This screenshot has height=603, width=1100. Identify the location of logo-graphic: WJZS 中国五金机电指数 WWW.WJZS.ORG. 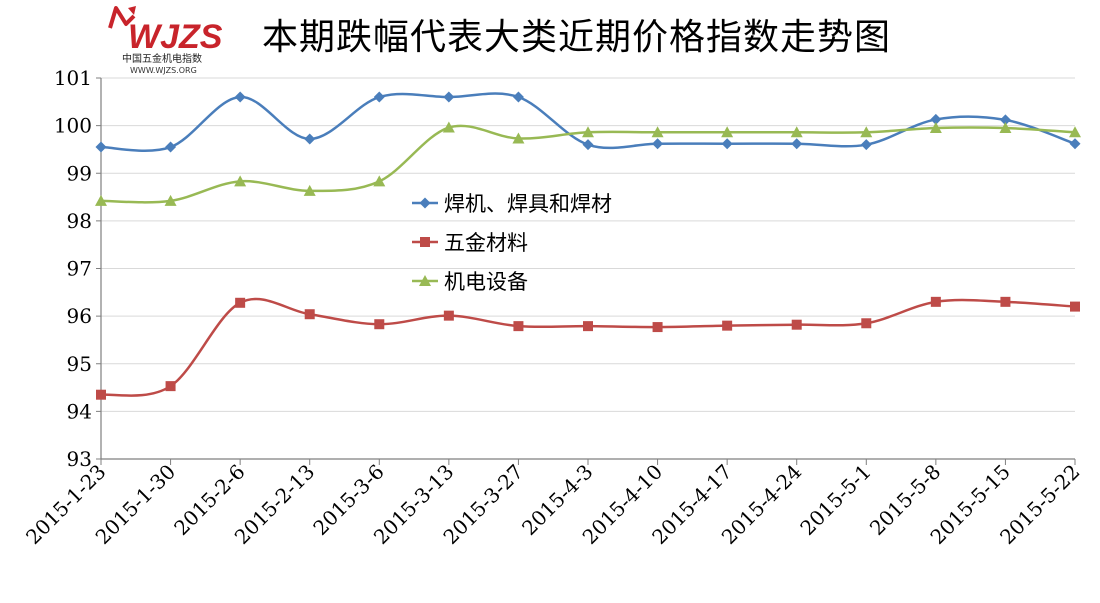
(165, 40).